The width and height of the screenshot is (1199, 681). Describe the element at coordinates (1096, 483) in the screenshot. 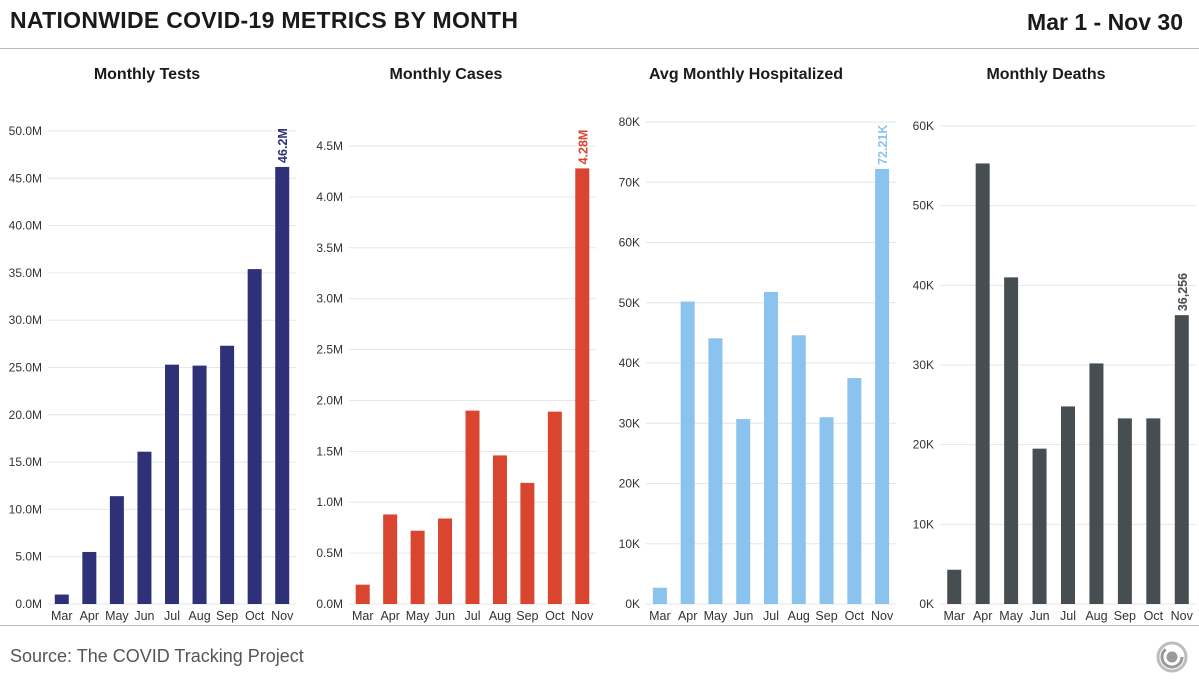

I see `deaths-bar-aug` at that location.